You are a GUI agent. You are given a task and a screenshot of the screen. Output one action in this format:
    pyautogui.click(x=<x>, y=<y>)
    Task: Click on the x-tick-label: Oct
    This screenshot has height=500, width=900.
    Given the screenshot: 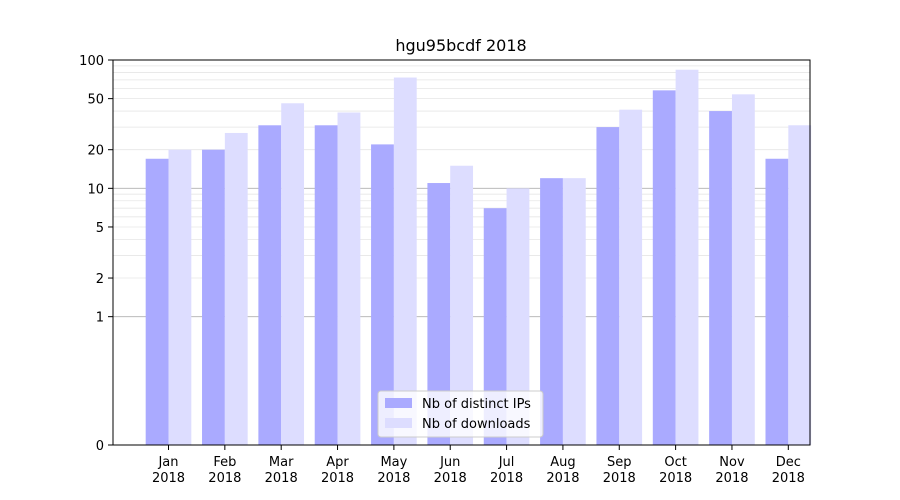 What is the action you would take?
    pyautogui.click(x=675, y=462)
    